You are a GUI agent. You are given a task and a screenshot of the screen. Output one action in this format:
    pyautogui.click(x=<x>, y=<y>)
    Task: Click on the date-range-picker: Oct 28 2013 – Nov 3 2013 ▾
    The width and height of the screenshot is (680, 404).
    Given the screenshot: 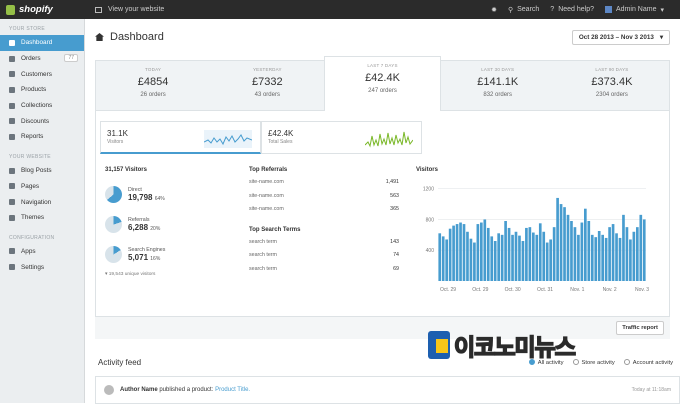 What is the action you would take?
    pyautogui.click(x=620, y=37)
    